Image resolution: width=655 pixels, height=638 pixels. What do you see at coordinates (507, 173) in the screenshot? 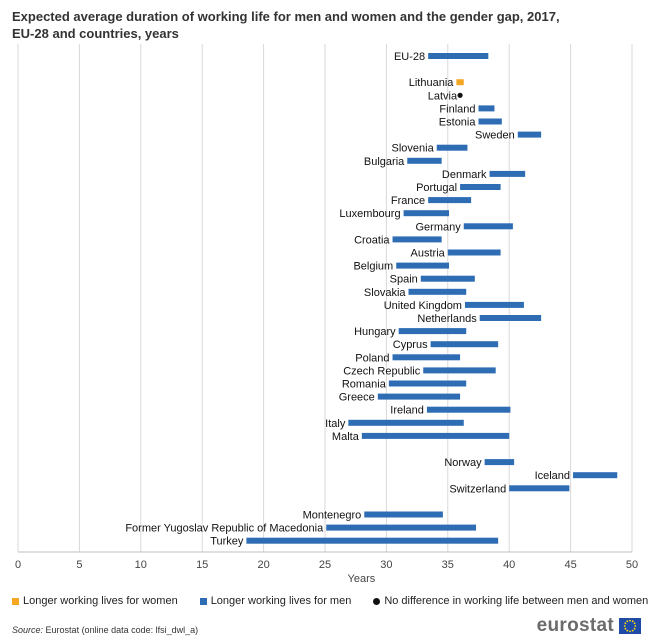
I see `bar-denmark` at bounding box center [507, 173].